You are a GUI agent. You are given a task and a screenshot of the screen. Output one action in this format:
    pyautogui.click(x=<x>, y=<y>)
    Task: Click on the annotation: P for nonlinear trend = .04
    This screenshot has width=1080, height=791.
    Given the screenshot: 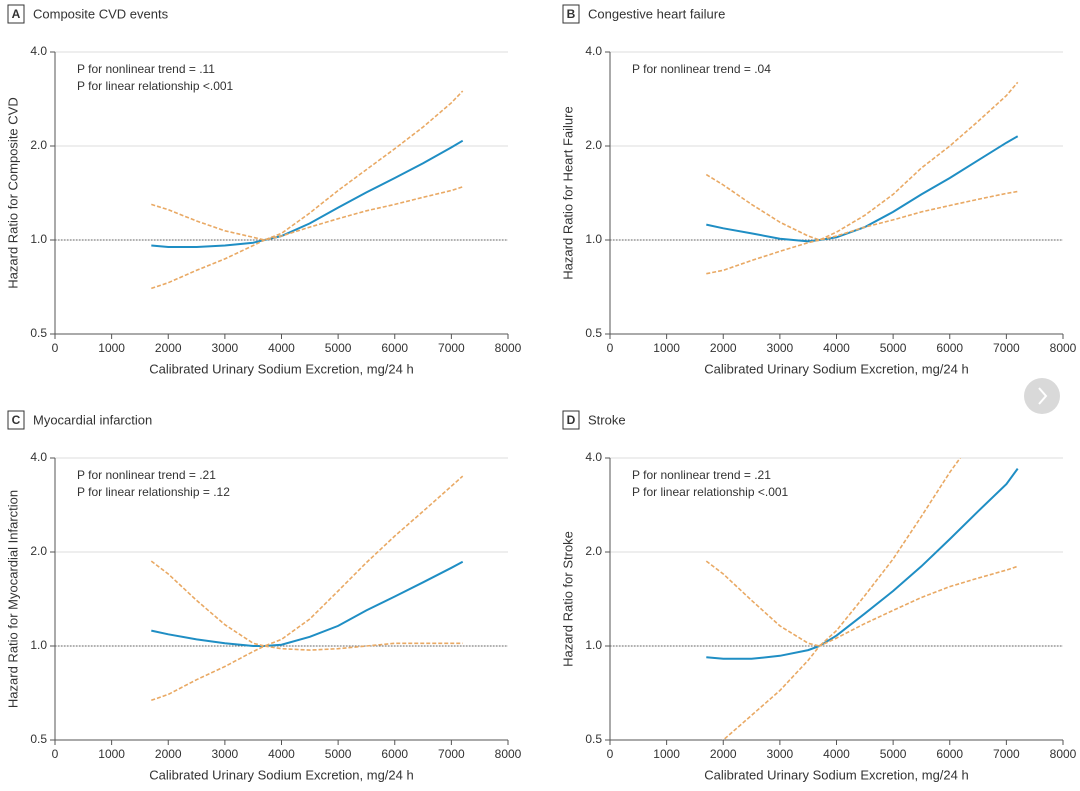 What is the action you would take?
    pyautogui.click(x=701, y=69)
    